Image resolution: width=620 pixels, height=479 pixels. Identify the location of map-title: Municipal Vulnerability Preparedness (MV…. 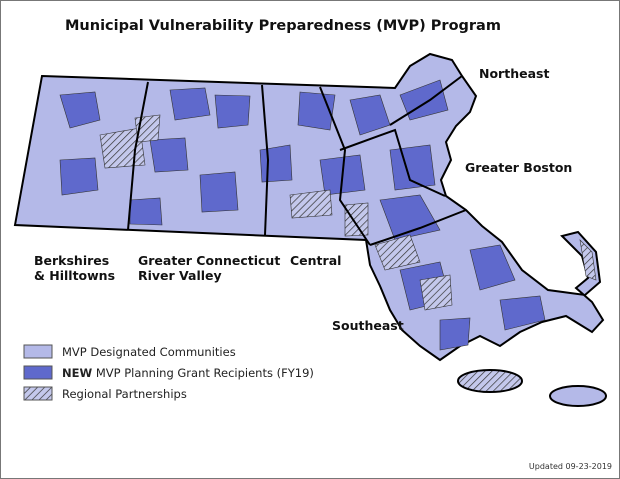
(283, 26).